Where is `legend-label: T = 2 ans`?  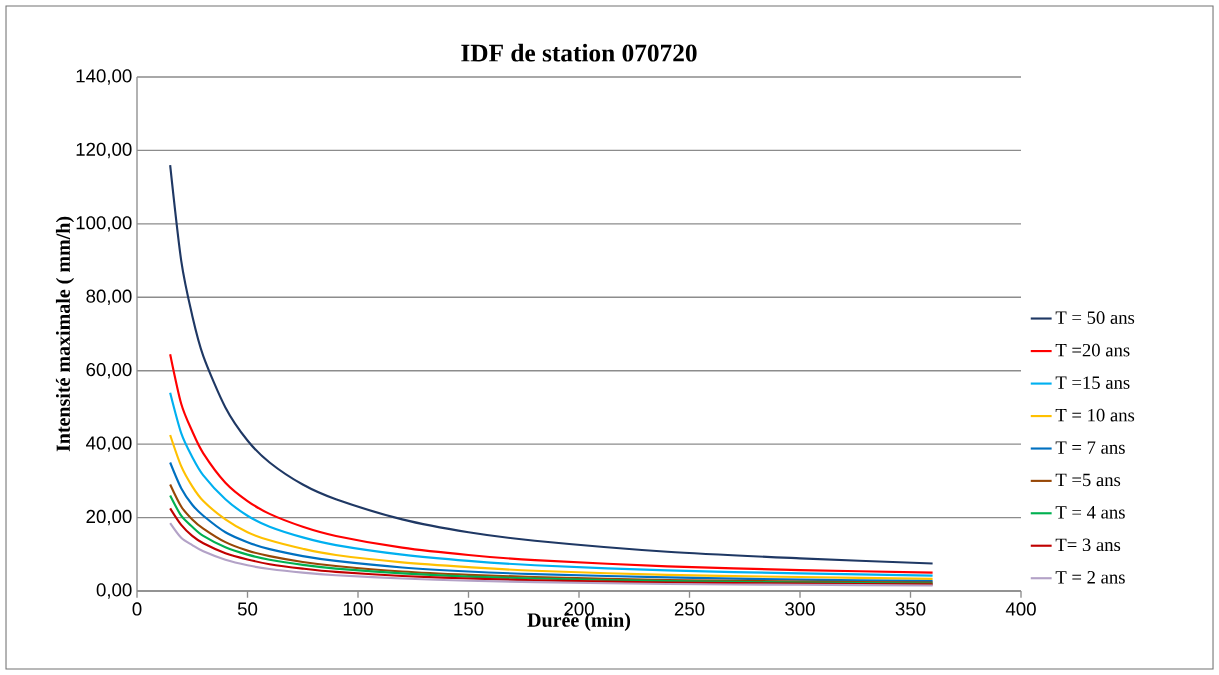
legend-label: T = 2 ans is located at coordinates (1090, 577).